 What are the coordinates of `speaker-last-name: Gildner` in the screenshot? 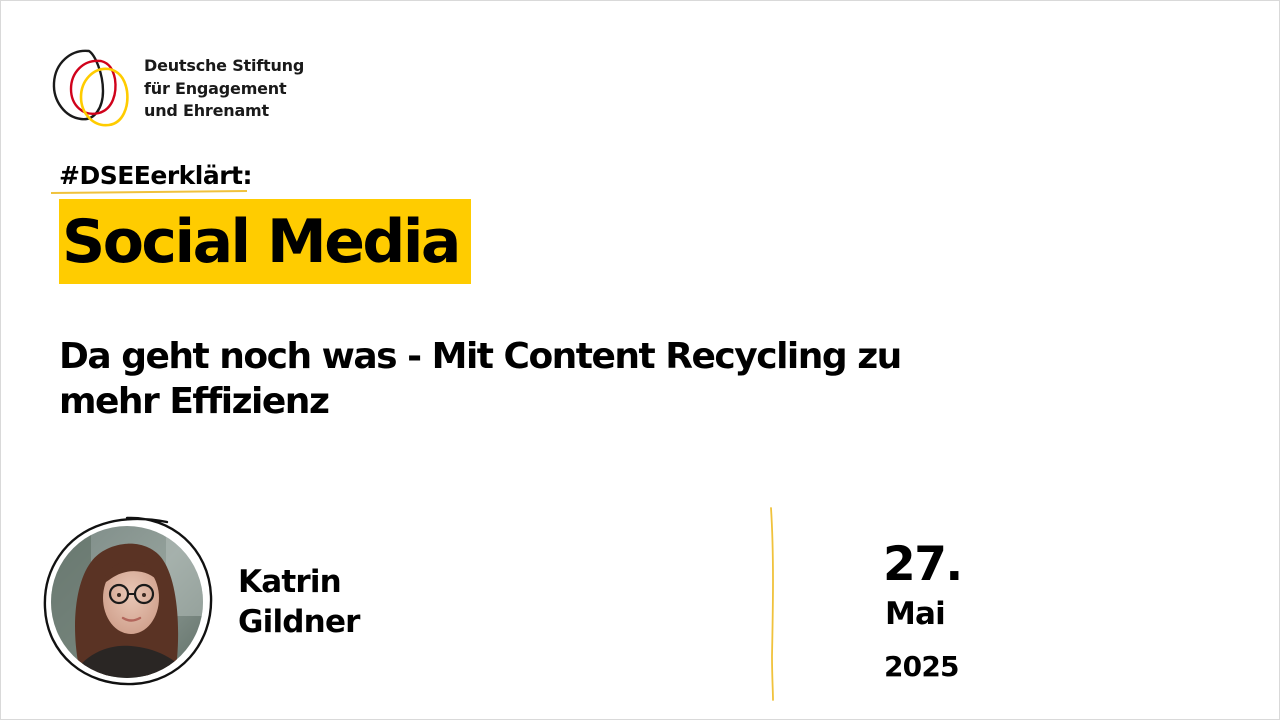 It's located at (299, 622).